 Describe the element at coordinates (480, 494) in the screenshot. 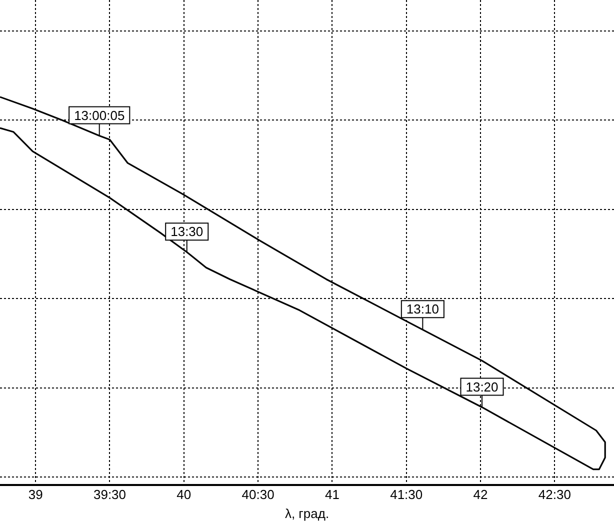

I see `x-tick-label: 42` at that location.